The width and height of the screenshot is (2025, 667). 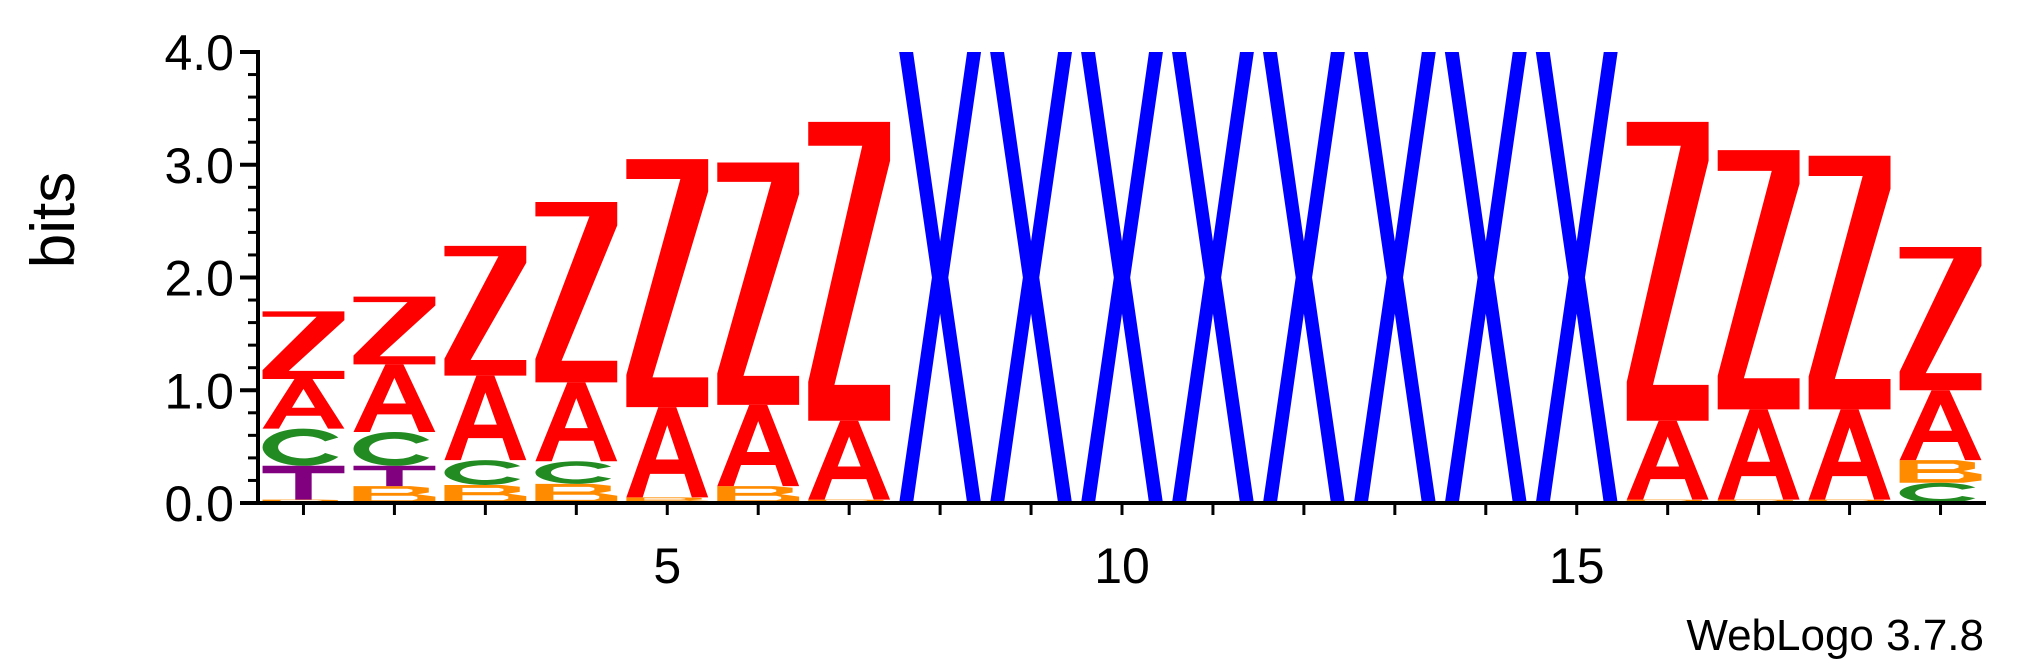 I want to click on y-tick-label: 4.0, so click(x=199, y=53).